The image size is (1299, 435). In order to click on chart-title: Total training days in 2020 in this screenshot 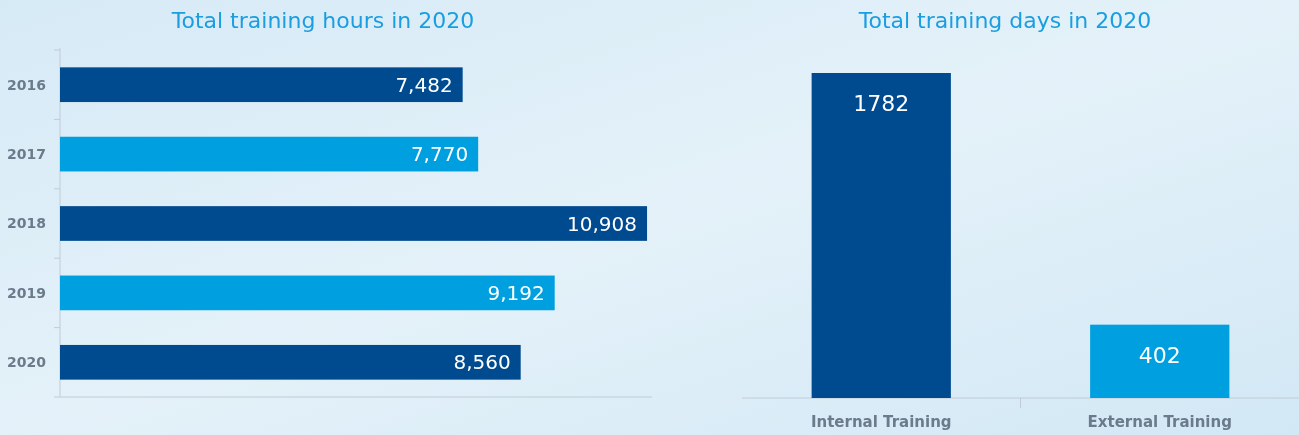, I will do `click(1004, 20)`.